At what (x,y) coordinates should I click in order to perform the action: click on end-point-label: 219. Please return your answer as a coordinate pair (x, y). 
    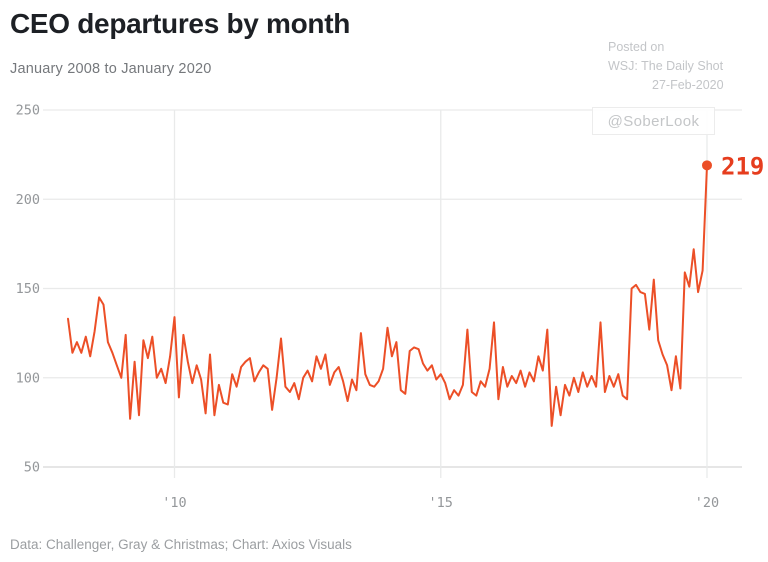
    Looking at the image, I should click on (742, 166).